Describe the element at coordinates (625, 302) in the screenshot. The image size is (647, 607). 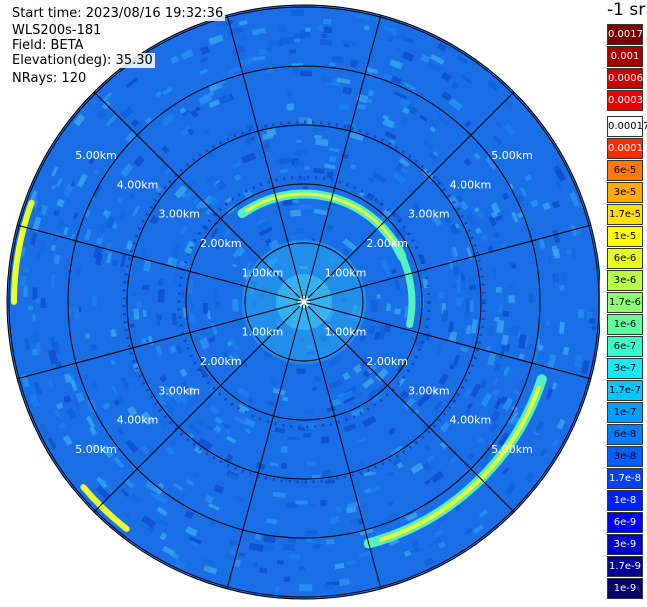
I see `colorbar-cell-lower-8: 1.7e-6` at that location.